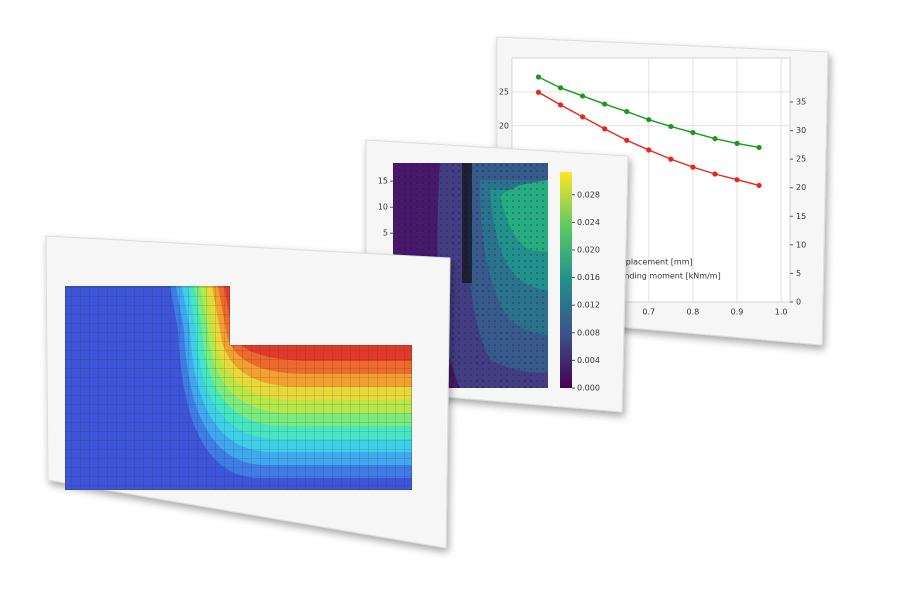  What do you see at coordinates (383, 207) in the screenshot?
I see `y-tick-label: 10` at bounding box center [383, 207].